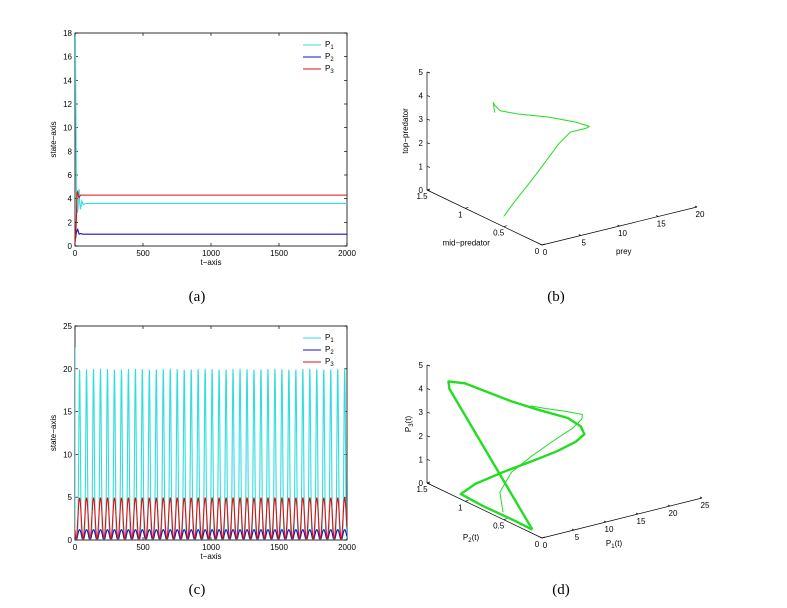 This screenshot has width=787, height=608. What do you see at coordinates (67, 104) in the screenshot?
I see `y-tick-label: 12` at bounding box center [67, 104].